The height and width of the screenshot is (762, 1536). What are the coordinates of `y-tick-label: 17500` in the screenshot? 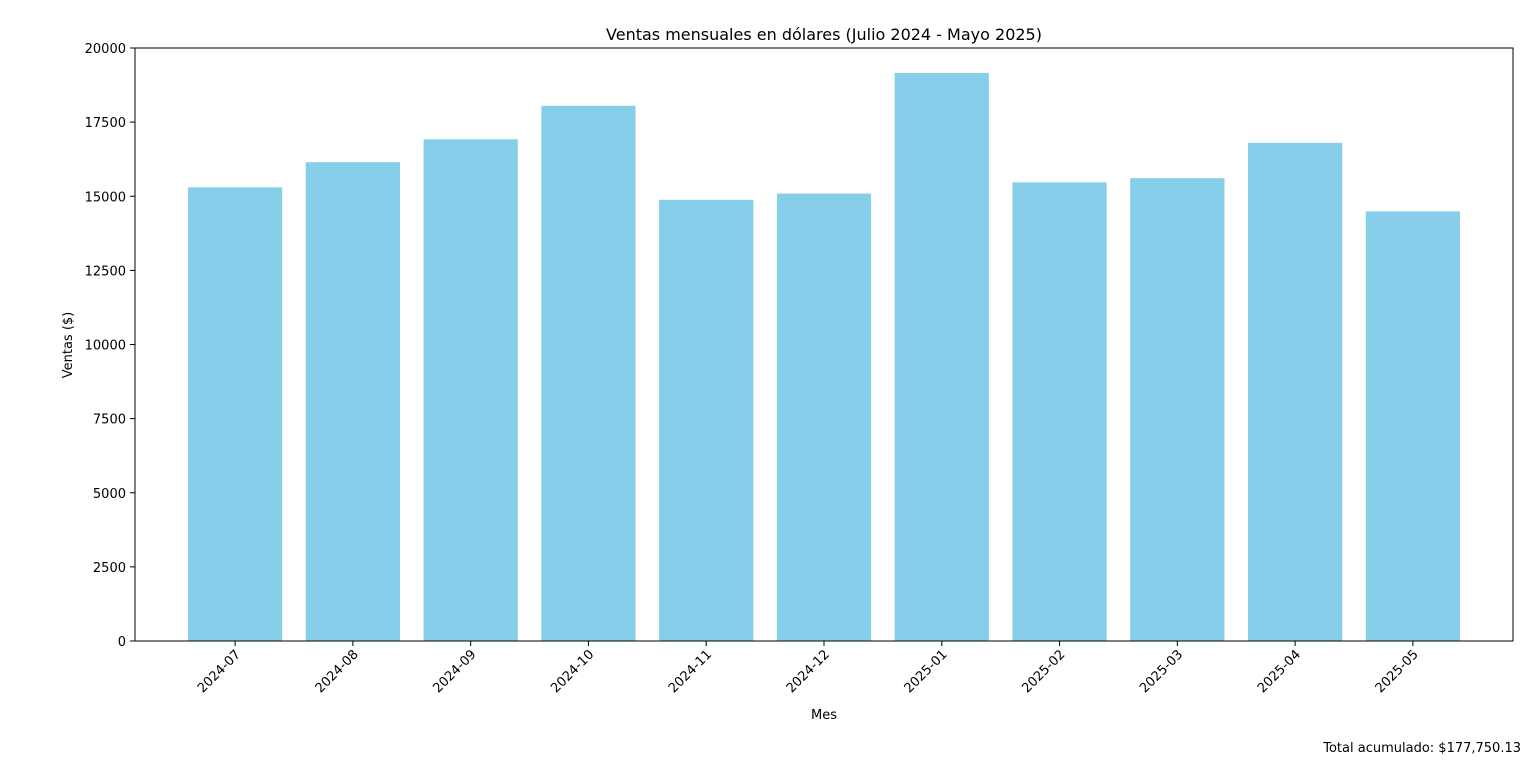 It's located at (105, 123).